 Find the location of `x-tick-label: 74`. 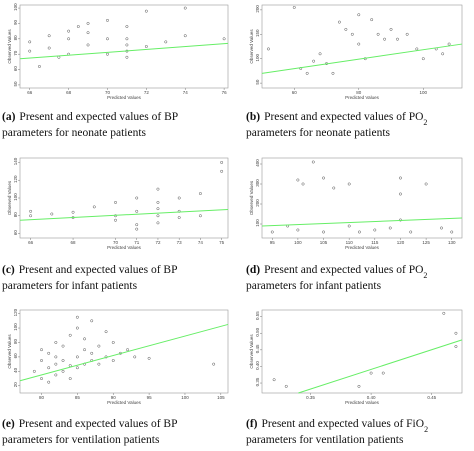

x-tick-label: 74 is located at coordinates (186, 92).